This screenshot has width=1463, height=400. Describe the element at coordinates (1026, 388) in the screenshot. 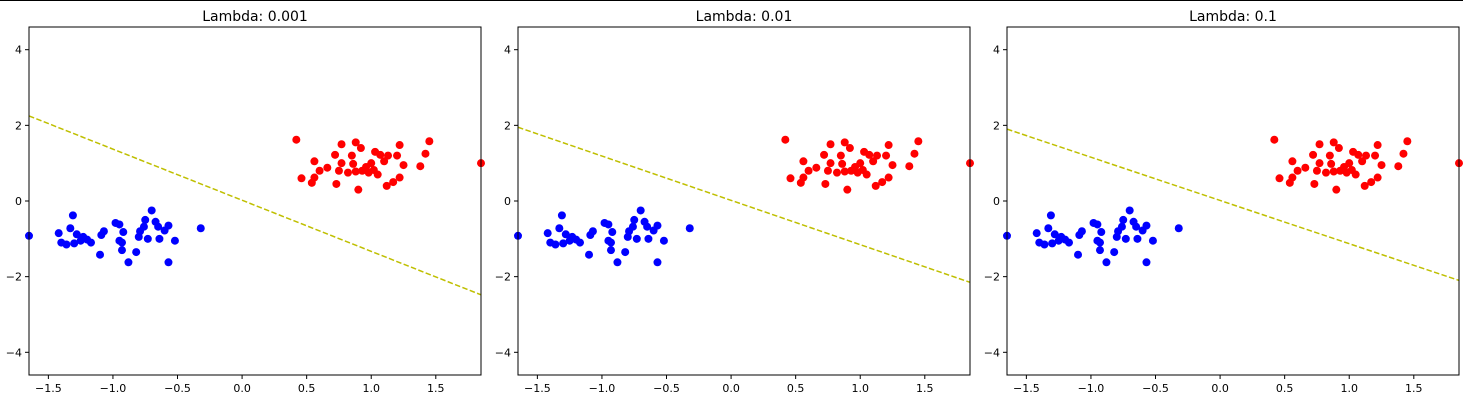

I see `x-tick-label: −1.5` at that location.